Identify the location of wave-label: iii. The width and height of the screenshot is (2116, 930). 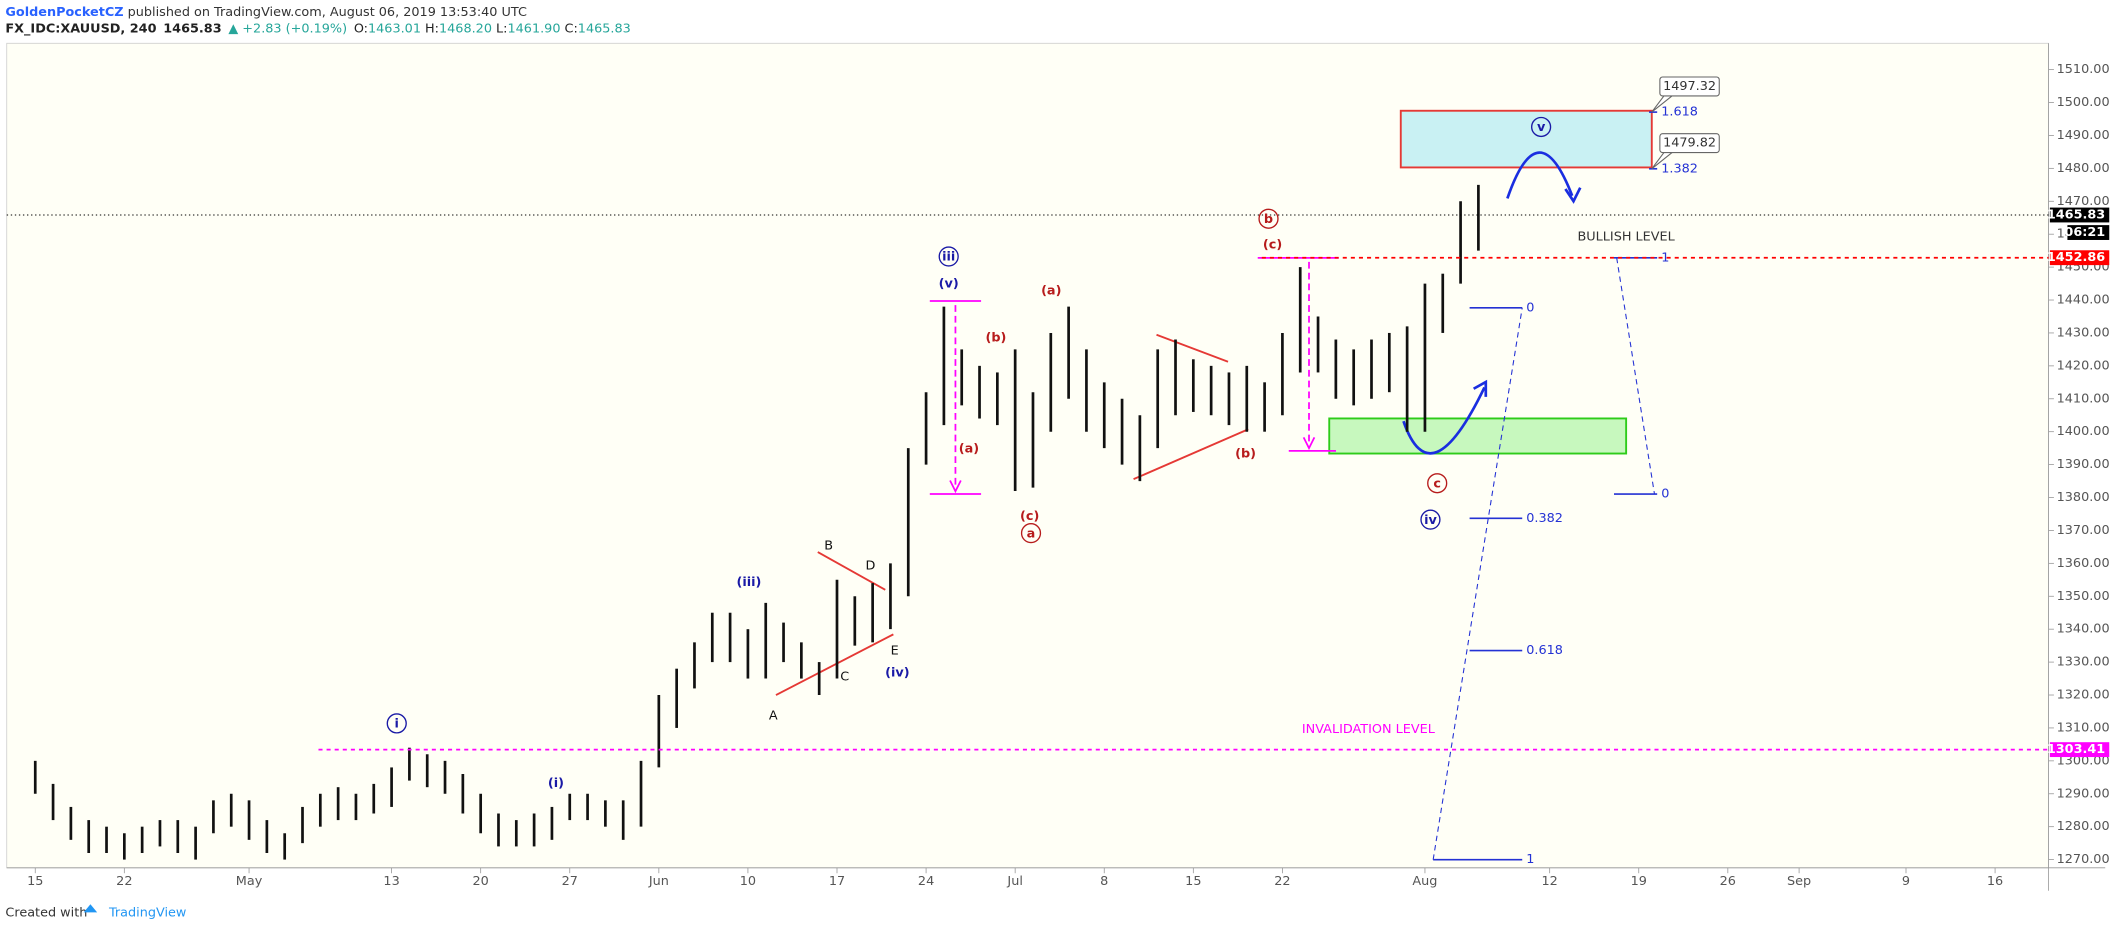
(948, 257).